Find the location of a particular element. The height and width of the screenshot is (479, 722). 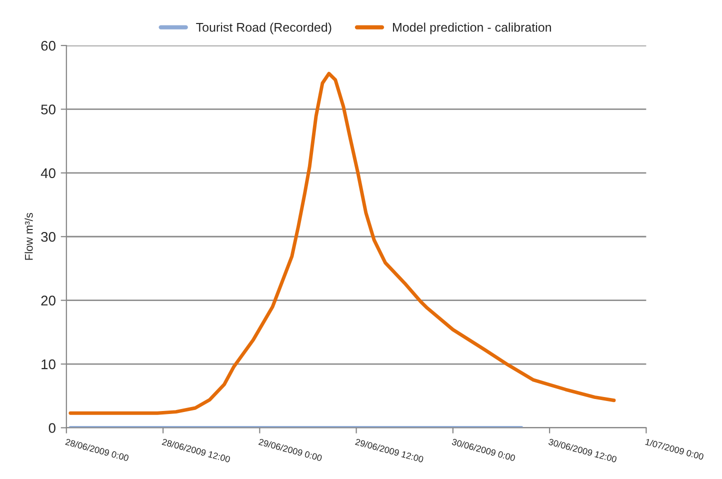

y-tick-label: 20 is located at coordinates (48, 301).